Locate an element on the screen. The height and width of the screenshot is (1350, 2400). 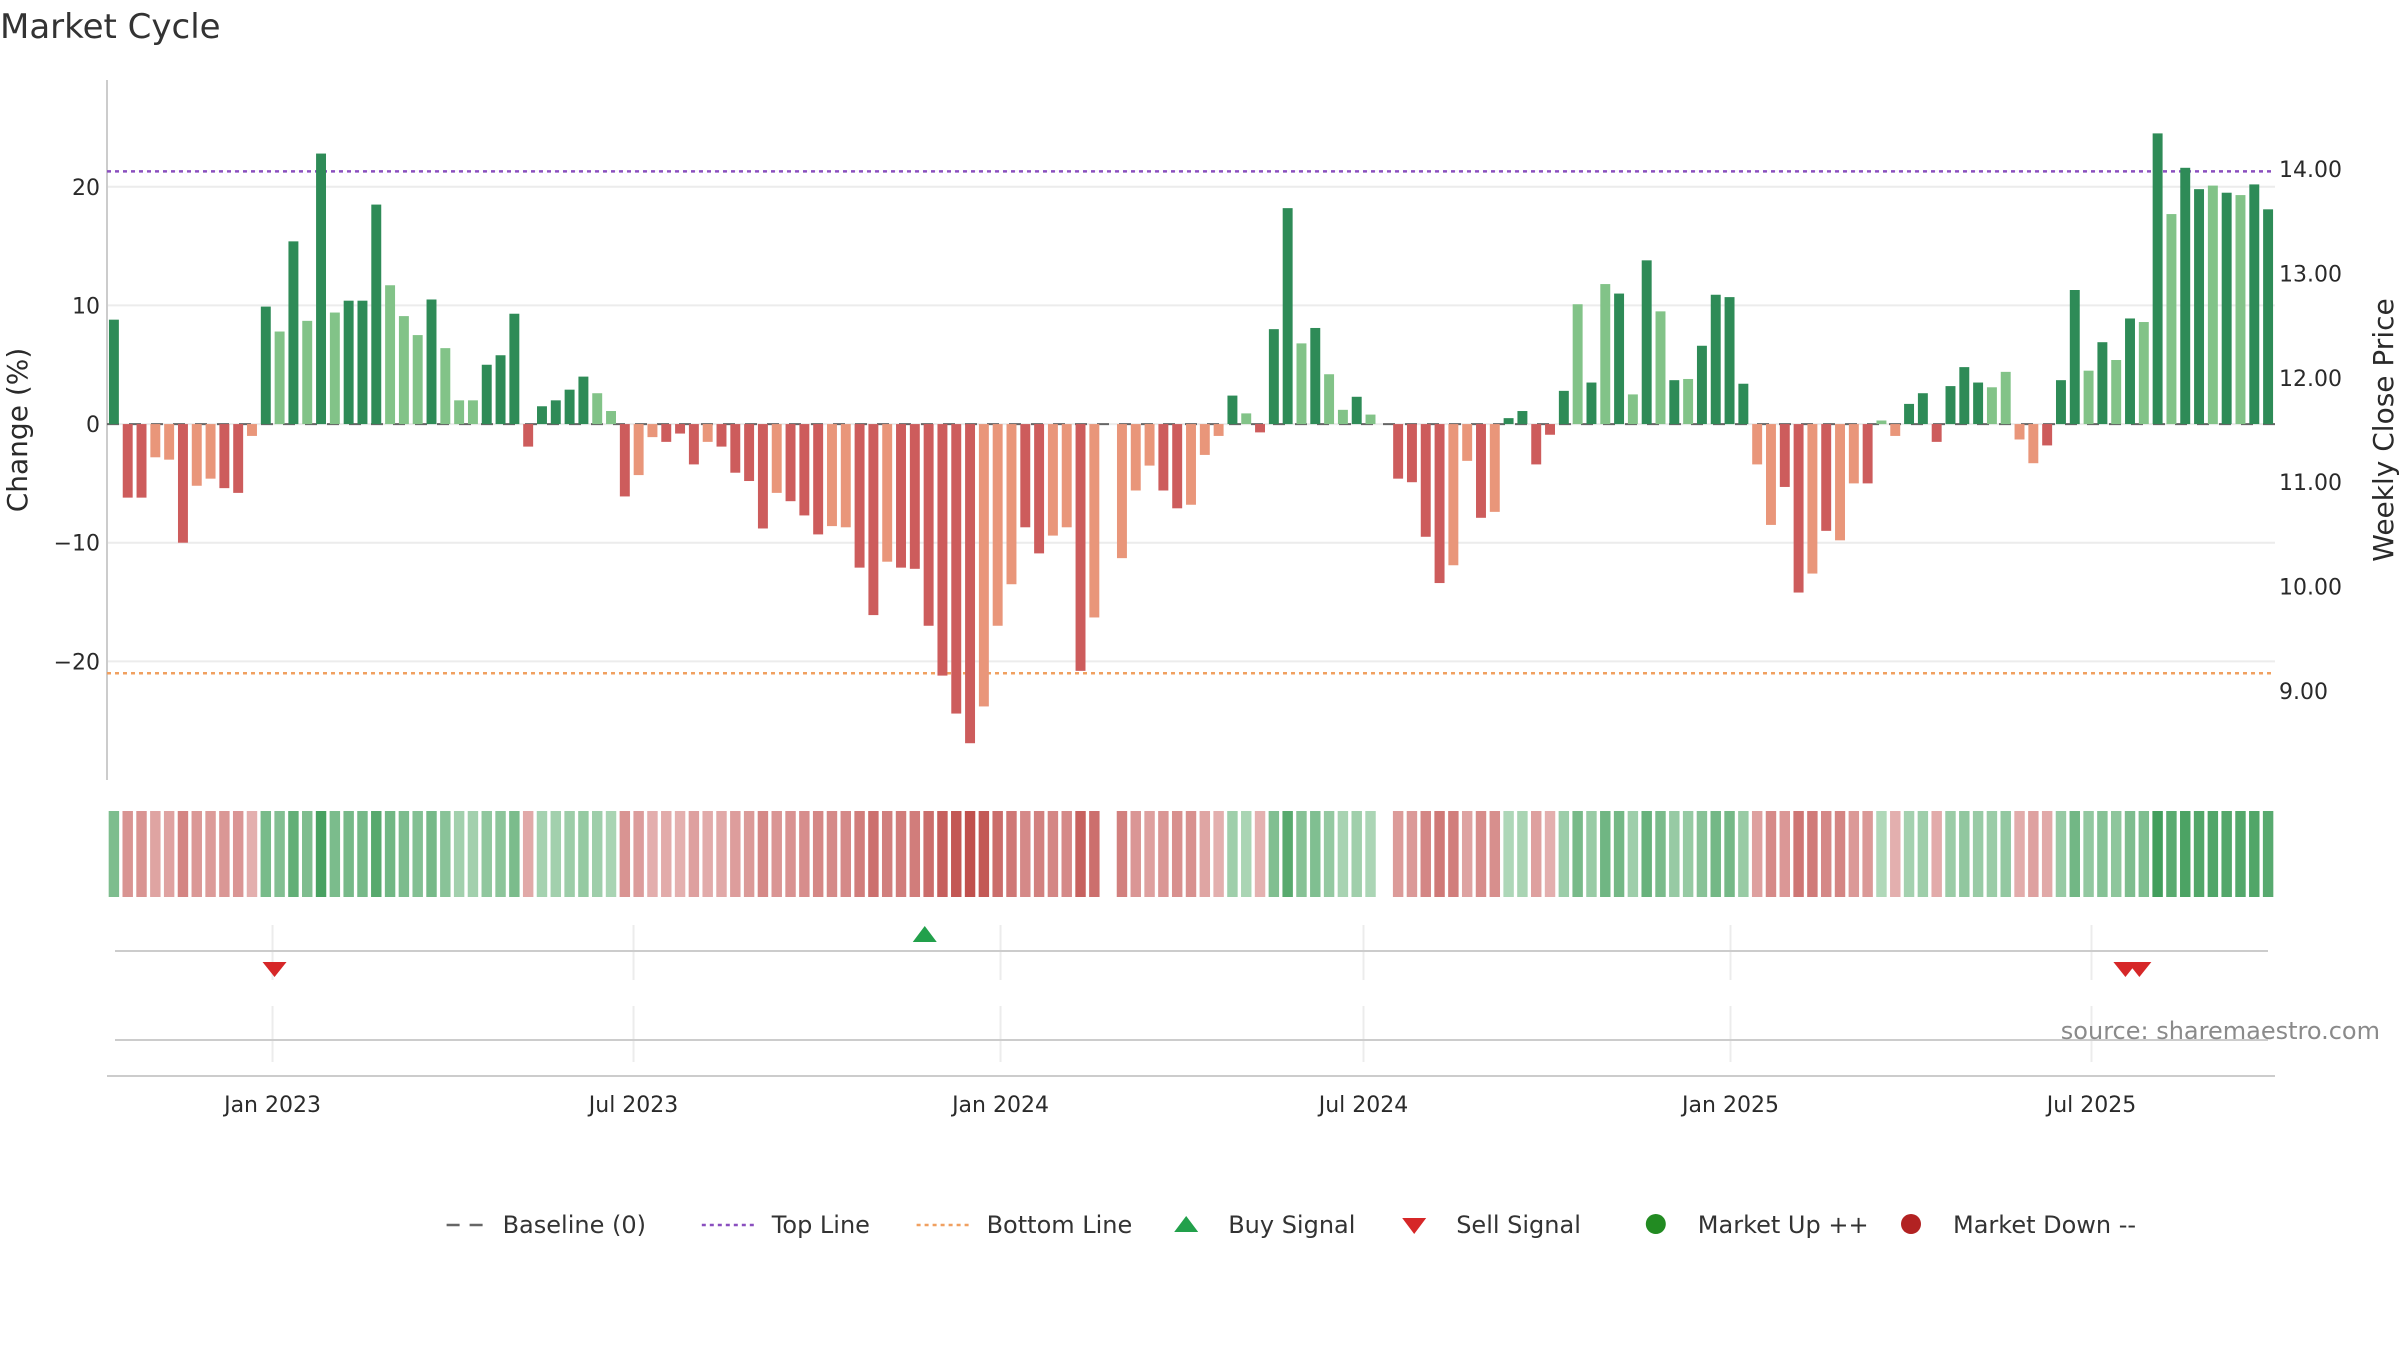
y-tick-label: 10 is located at coordinates (86, 306).